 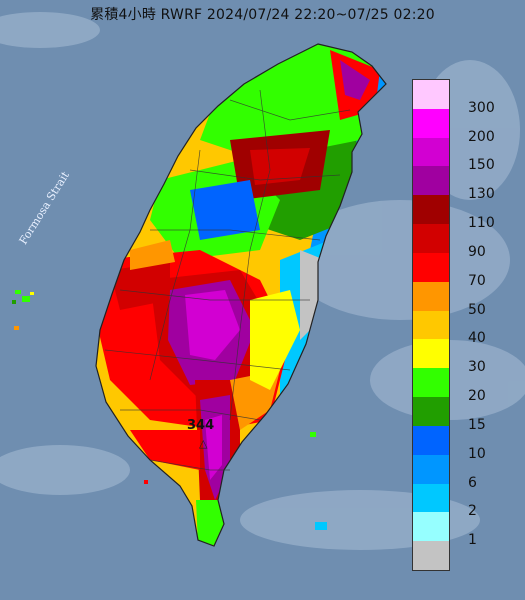 What do you see at coordinates (481, 107) in the screenshot?
I see `legend-label: 300` at bounding box center [481, 107].